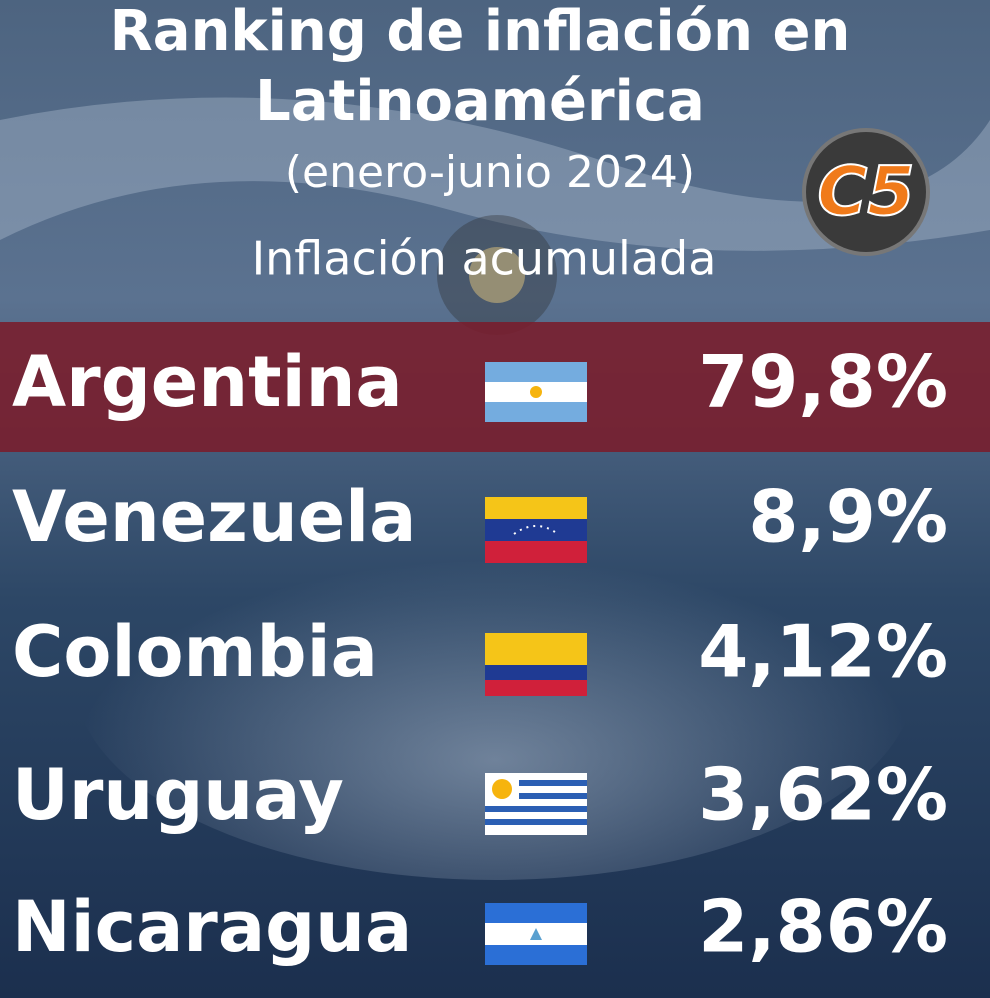 The width and height of the screenshot is (990, 998). Describe the element at coordinates (178, 795) in the screenshot. I see `country-name: Uruguay` at that location.